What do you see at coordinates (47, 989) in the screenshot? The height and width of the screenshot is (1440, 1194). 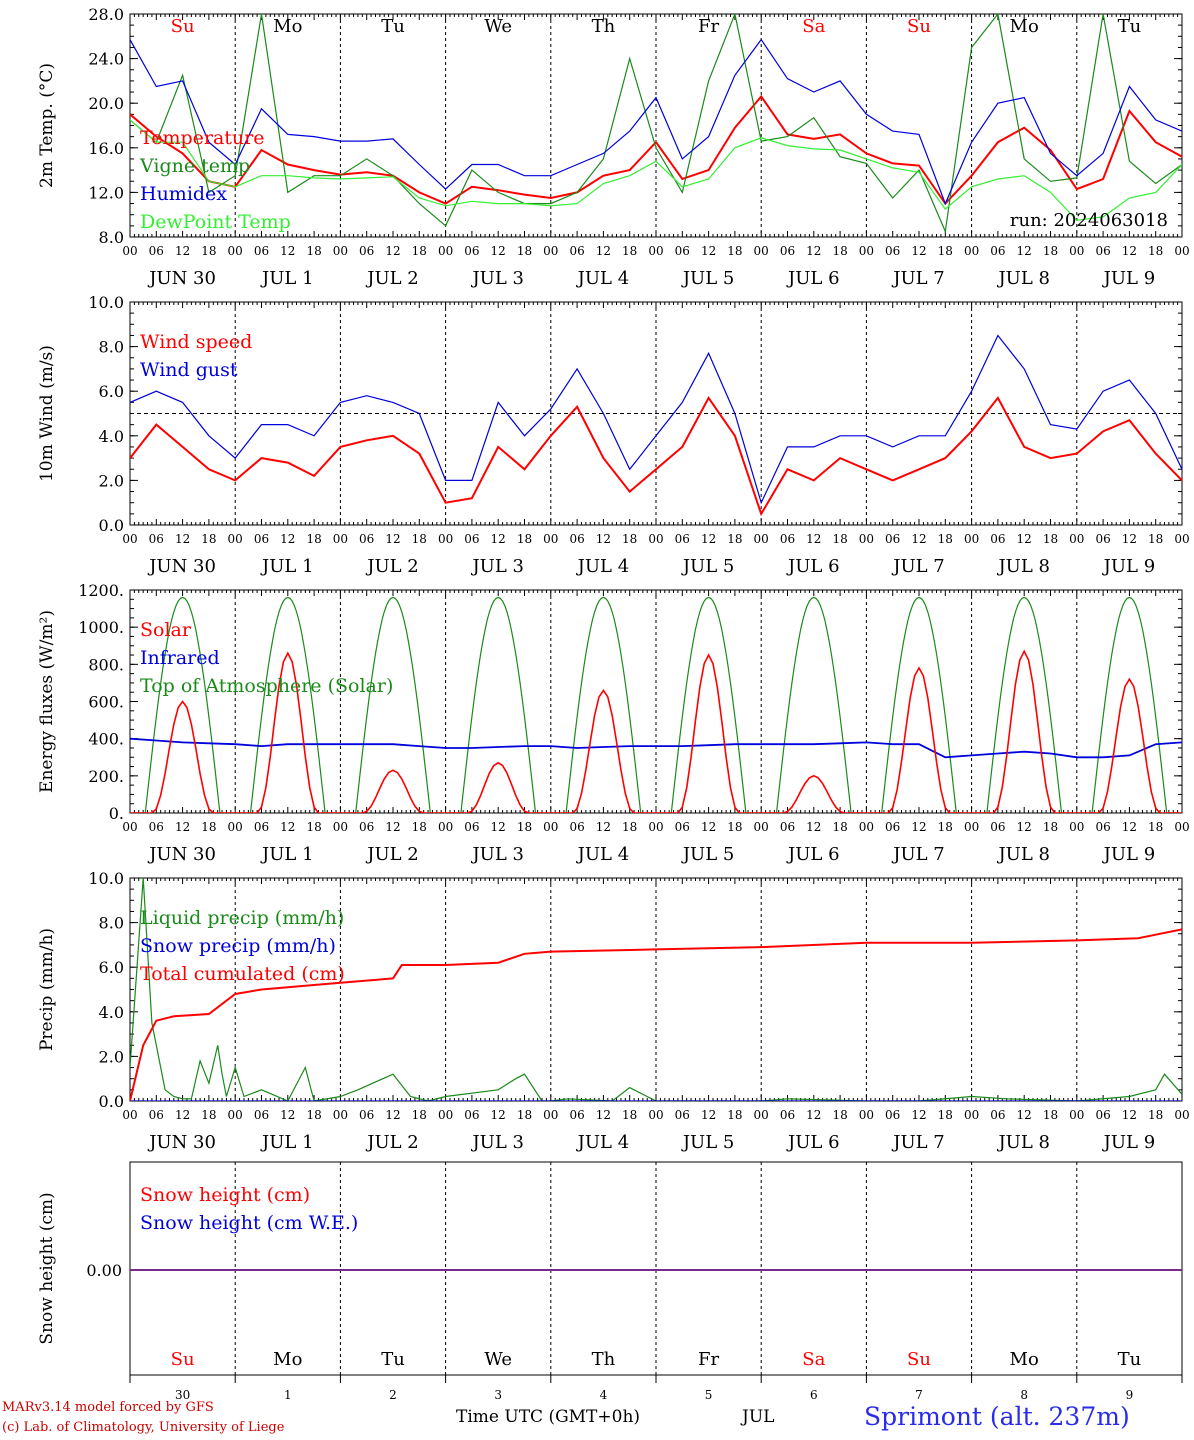 I see `y-axis-label: Precip (mm/h)` at bounding box center [47, 989].